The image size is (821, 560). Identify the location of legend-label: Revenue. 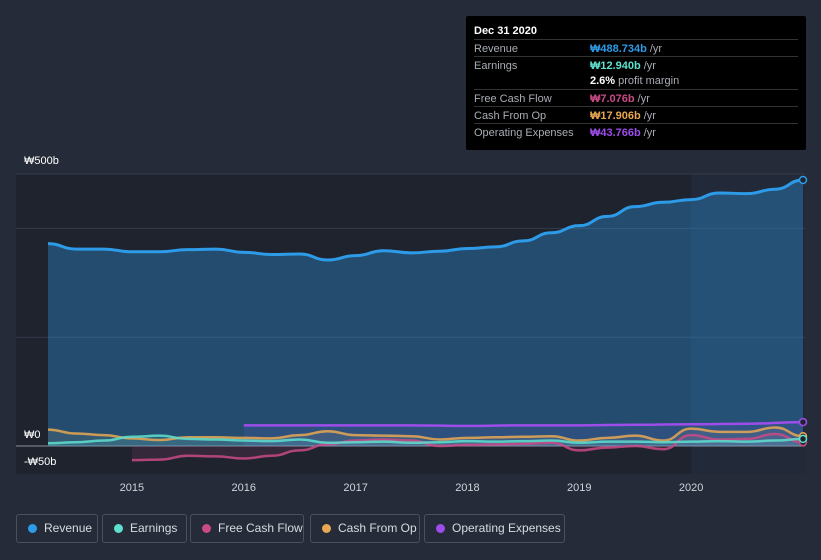
(68, 528).